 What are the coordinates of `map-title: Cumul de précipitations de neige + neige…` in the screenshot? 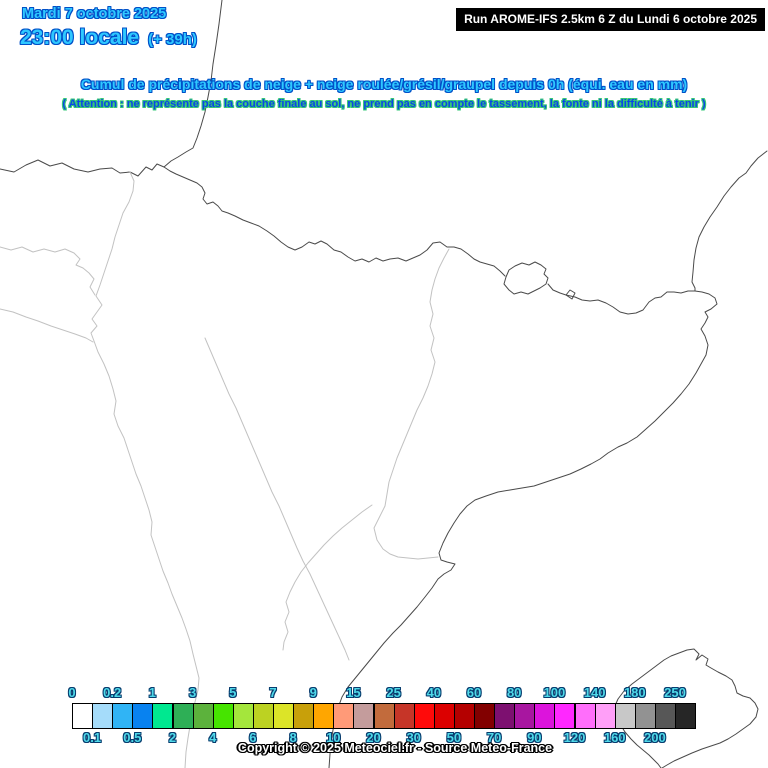 It's located at (384, 84).